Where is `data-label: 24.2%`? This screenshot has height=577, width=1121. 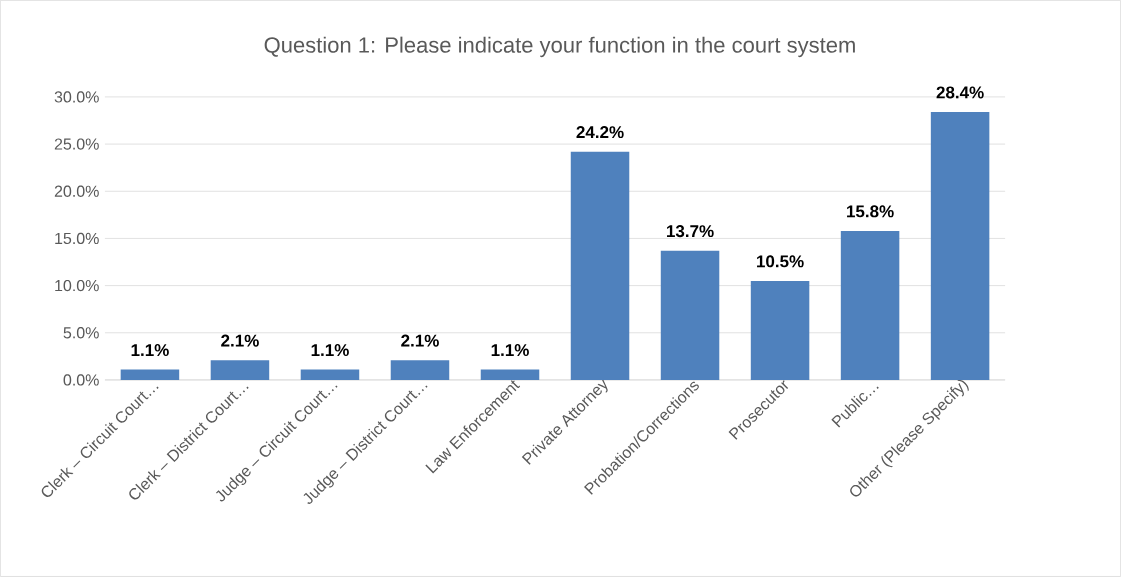
data-label: 24.2% is located at coordinates (600, 132).